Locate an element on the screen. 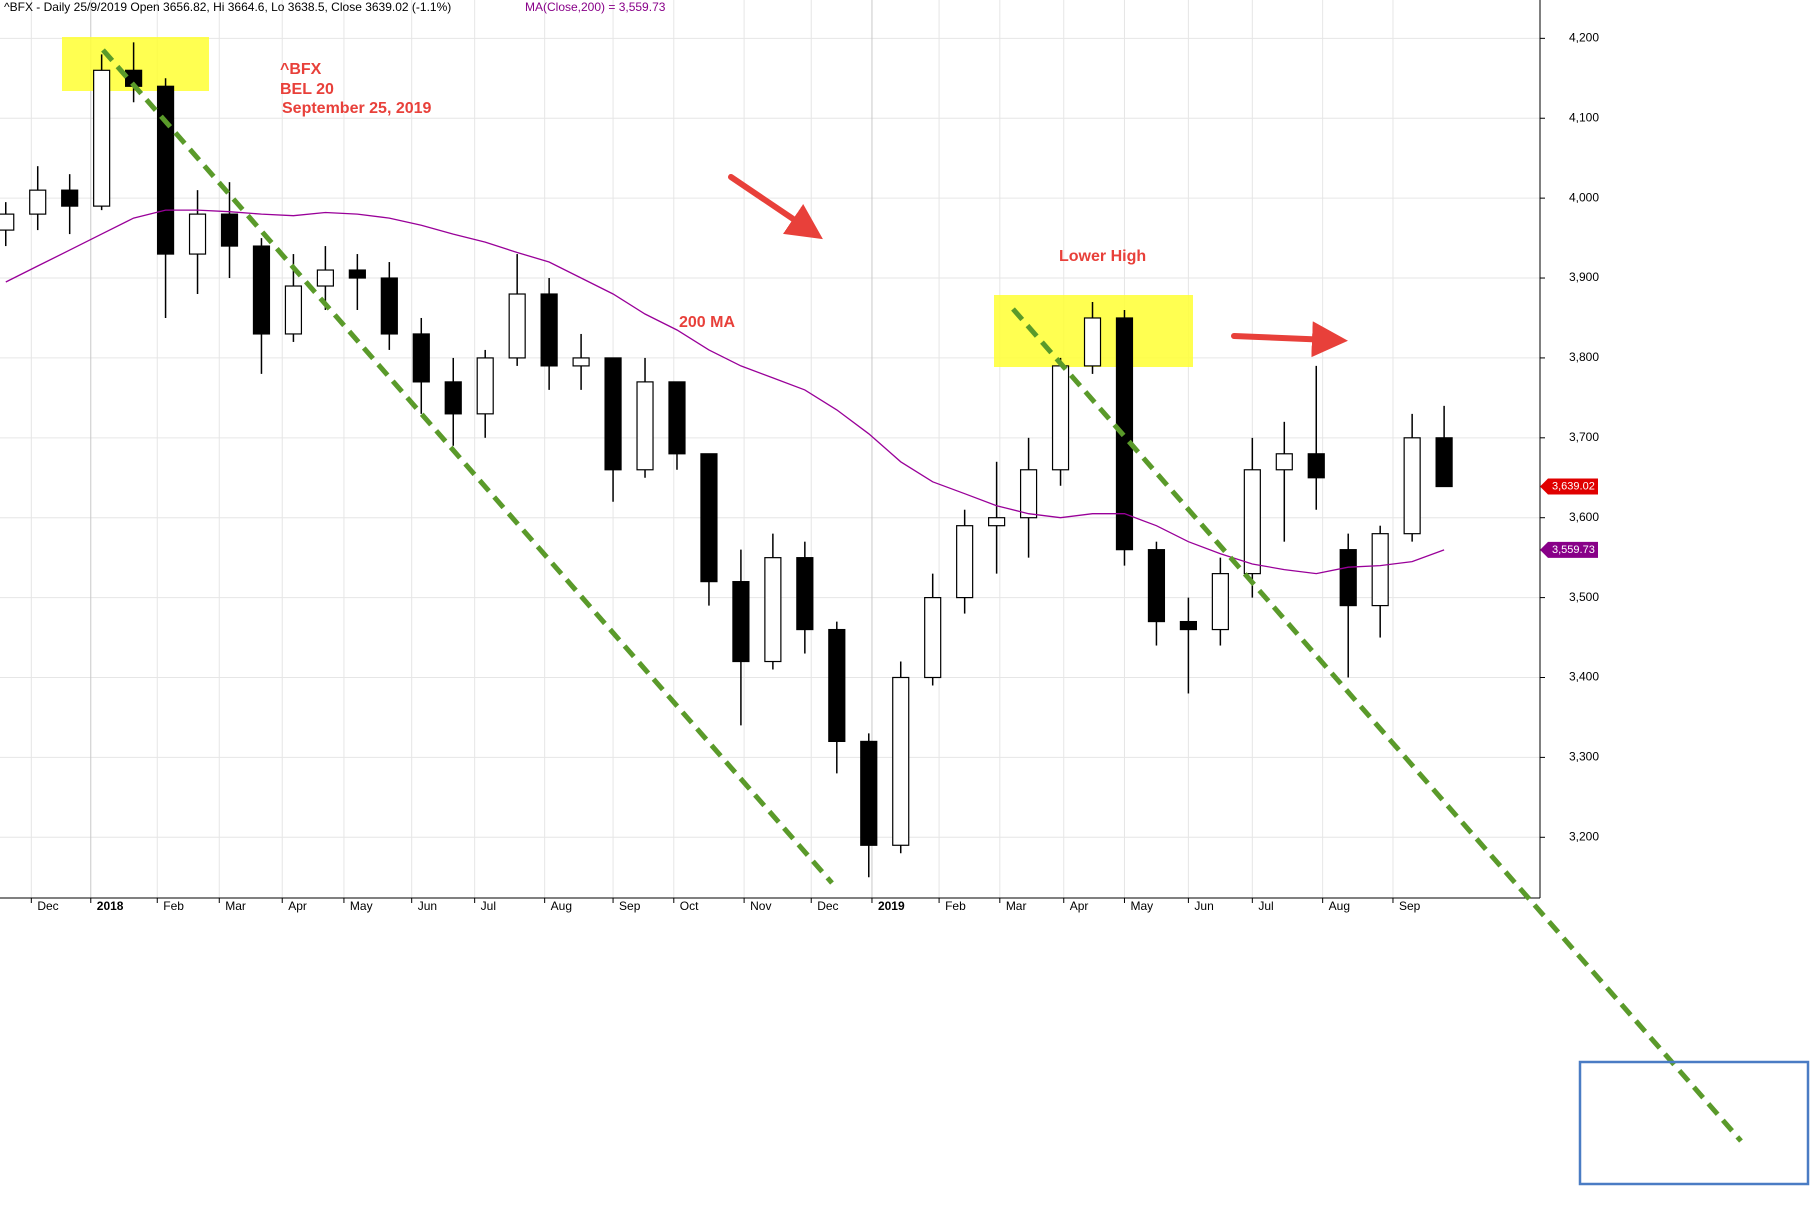 This screenshot has height=1213, width=1814. annotation: BEL 20 is located at coordinates (307, 89).